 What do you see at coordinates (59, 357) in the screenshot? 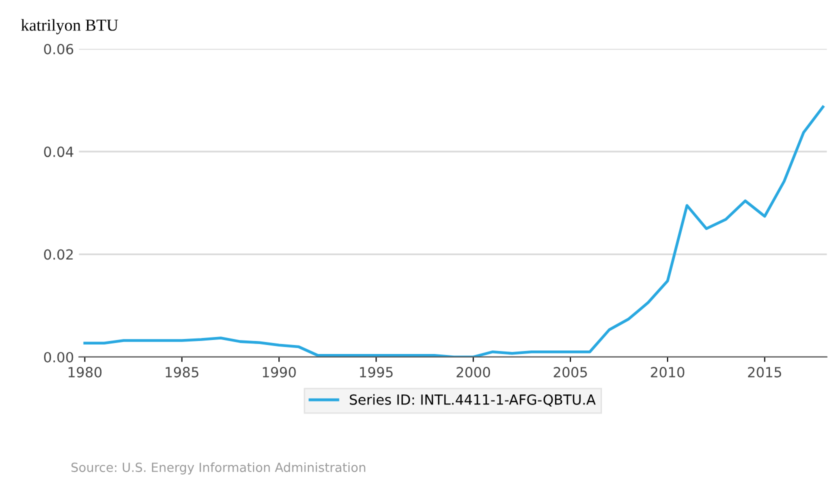
I see `y-tick-label: 0.00` at bounding box center [59, 357].